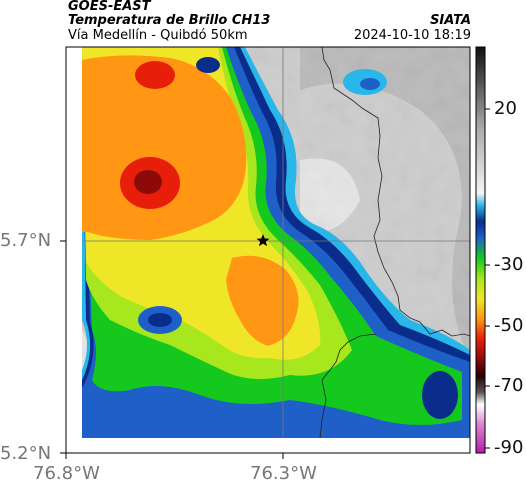 This screenshot has height=491, width=526. Describe the element at coordinates (66, 473) in the screenshot. I see `lon-label-76.8: 76.8°W` at that location.